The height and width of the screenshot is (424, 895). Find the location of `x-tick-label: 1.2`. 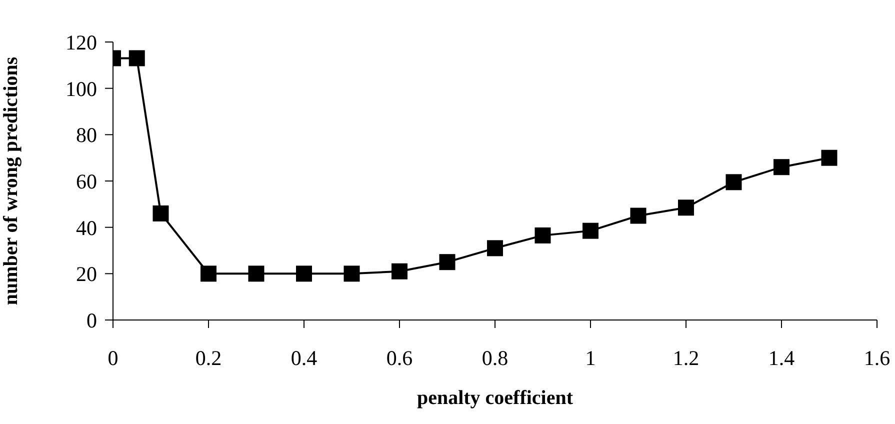

x-tick-label: 1.2 is located at coordinates (686, 358).